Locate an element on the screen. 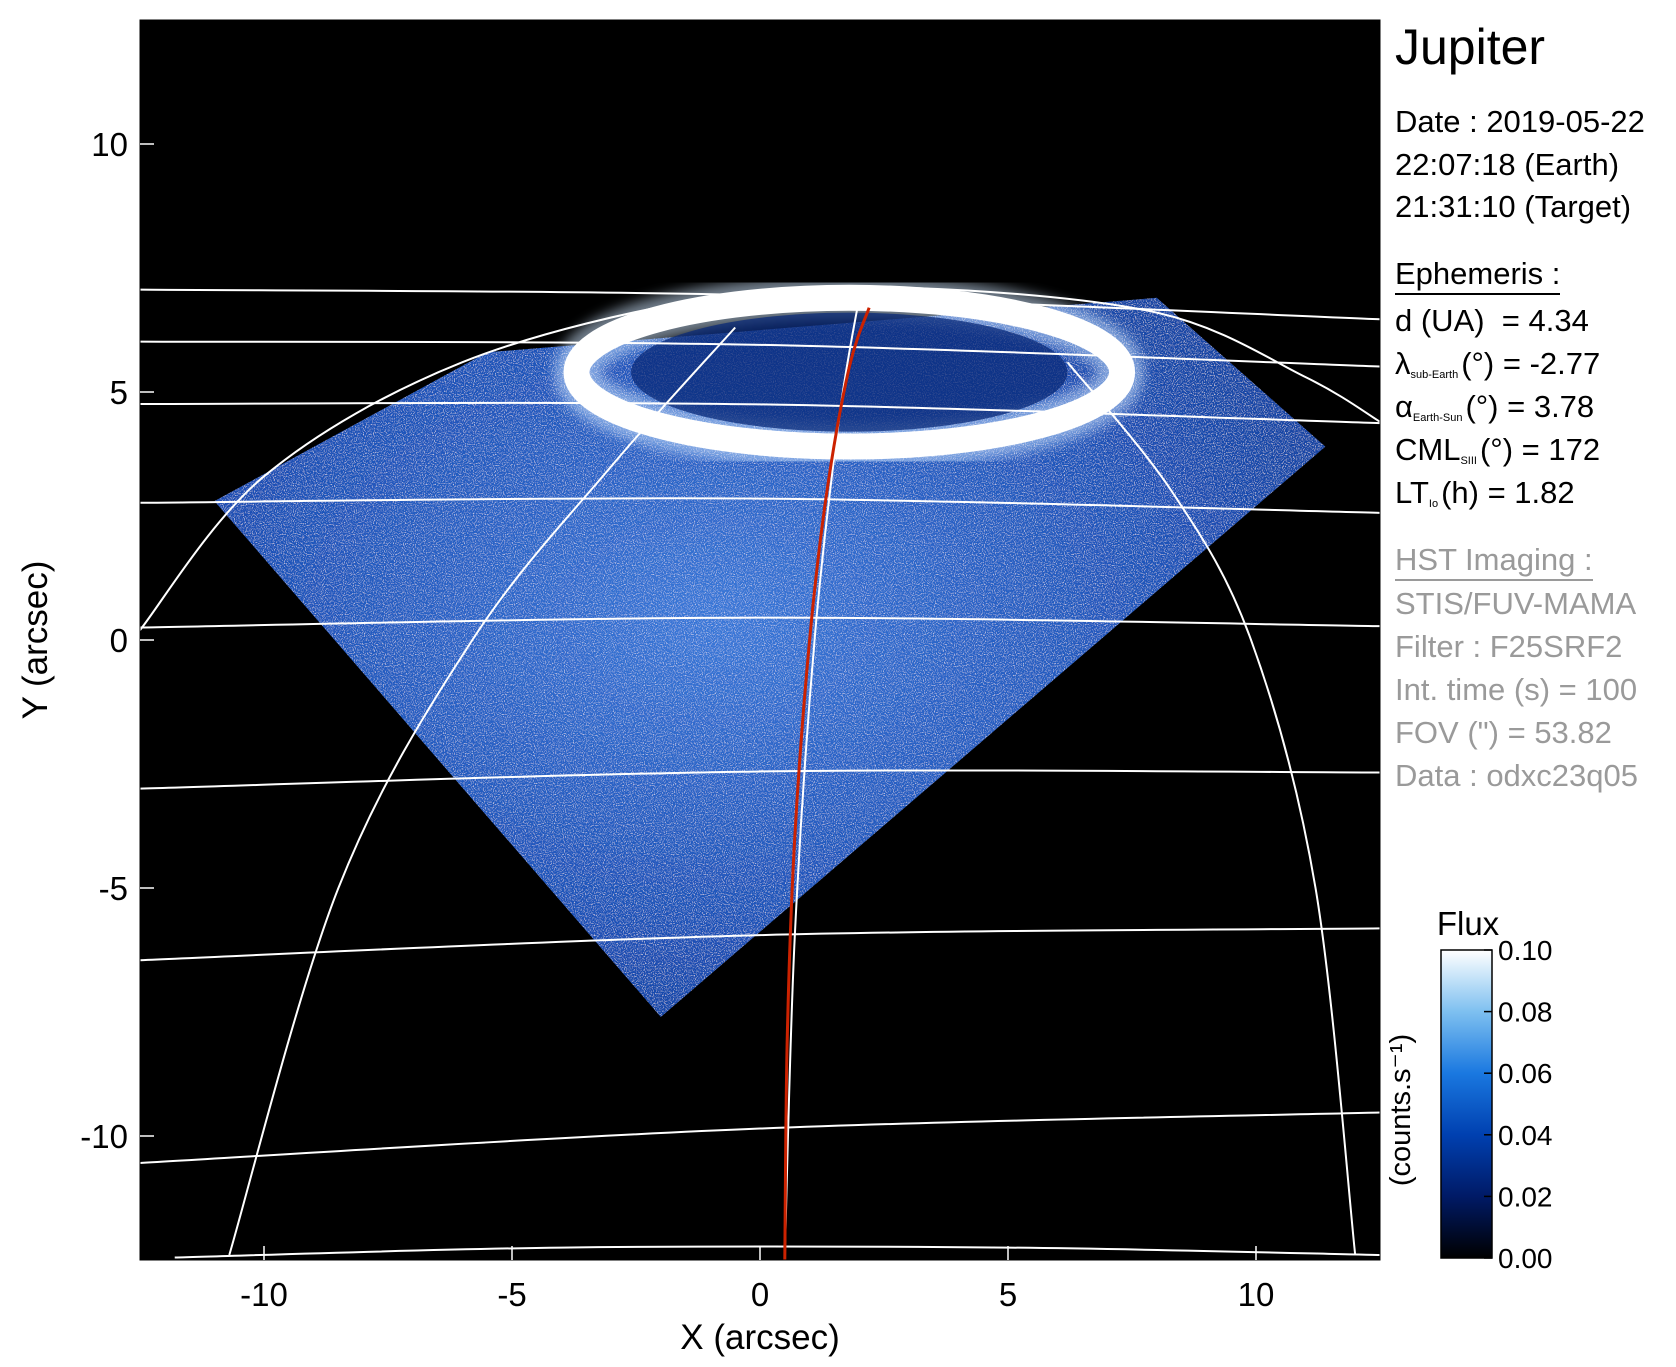  ephemeris-subscript: SIII is located at coordinates (1468, 461).